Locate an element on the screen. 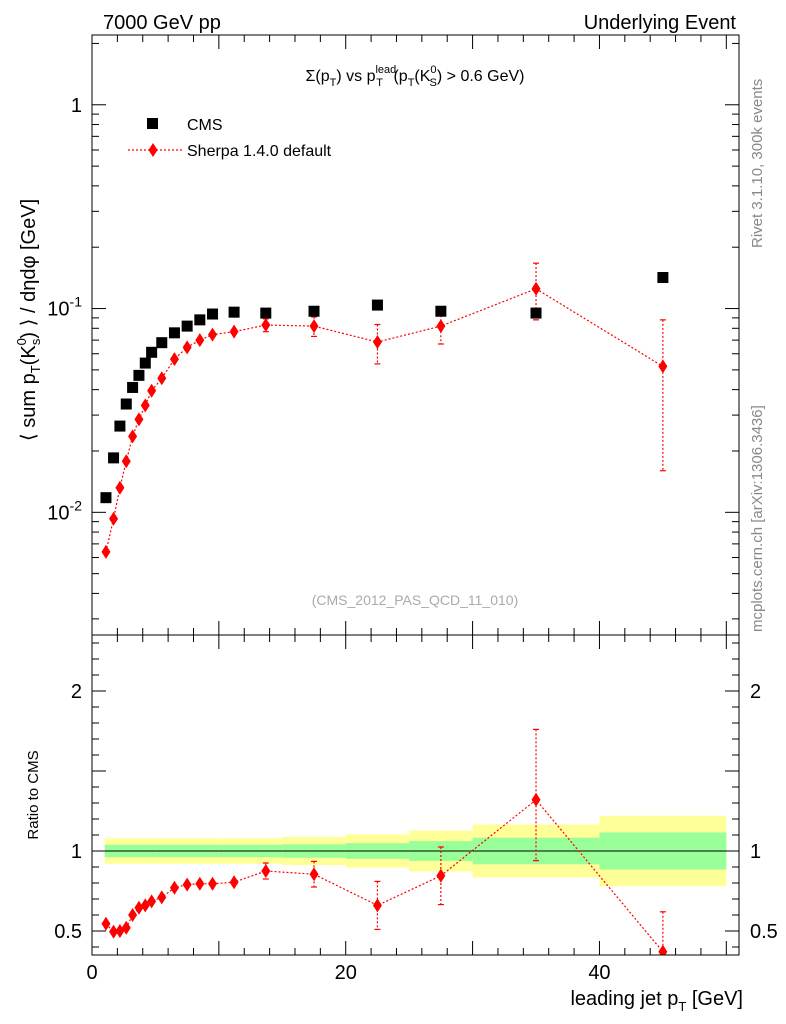 This screenshot has height=1024, width=786. main-ytick-label: 10⁻² is located at coordinates (64, 510).